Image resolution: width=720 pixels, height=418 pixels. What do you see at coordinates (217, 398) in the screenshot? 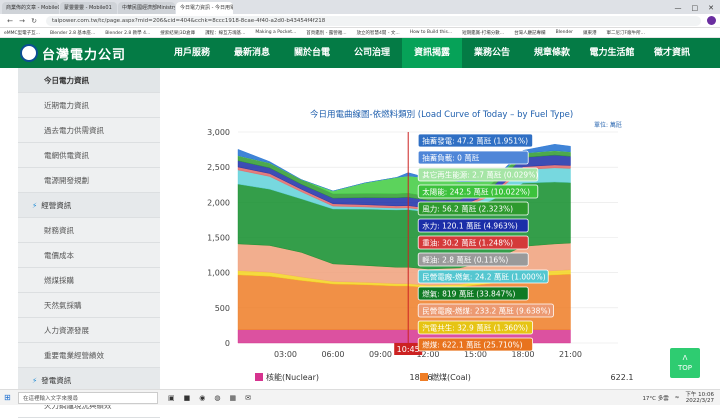
I see `edge-icon: ◍` at bounding box center [217, 398].